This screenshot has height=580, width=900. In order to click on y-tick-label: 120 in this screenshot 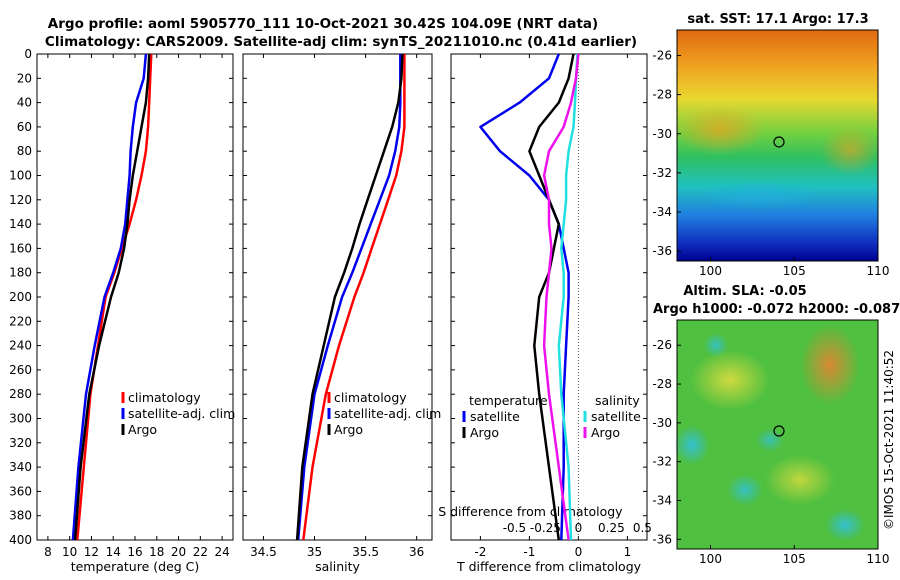, I will do `click(20, 200)`.